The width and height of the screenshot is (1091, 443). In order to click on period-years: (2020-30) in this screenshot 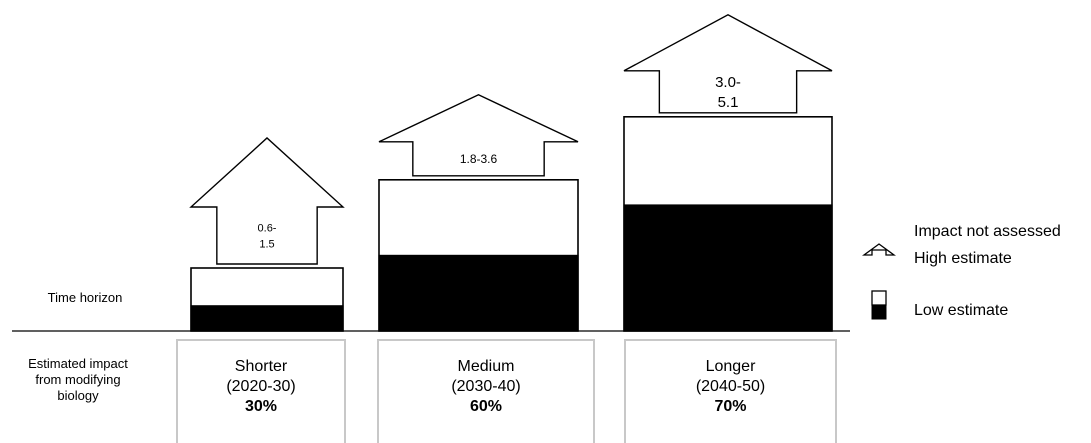, I will do `click(261, 386)`.